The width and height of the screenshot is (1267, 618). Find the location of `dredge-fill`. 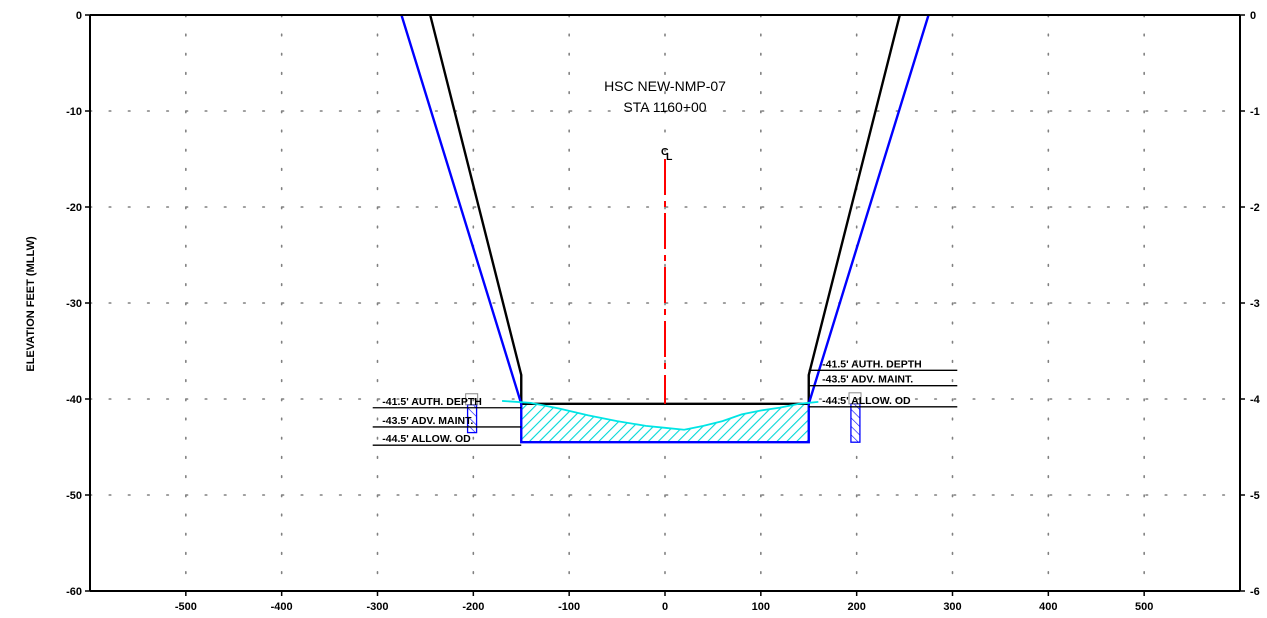

dredge-fill is located at coordinates (663, 417).